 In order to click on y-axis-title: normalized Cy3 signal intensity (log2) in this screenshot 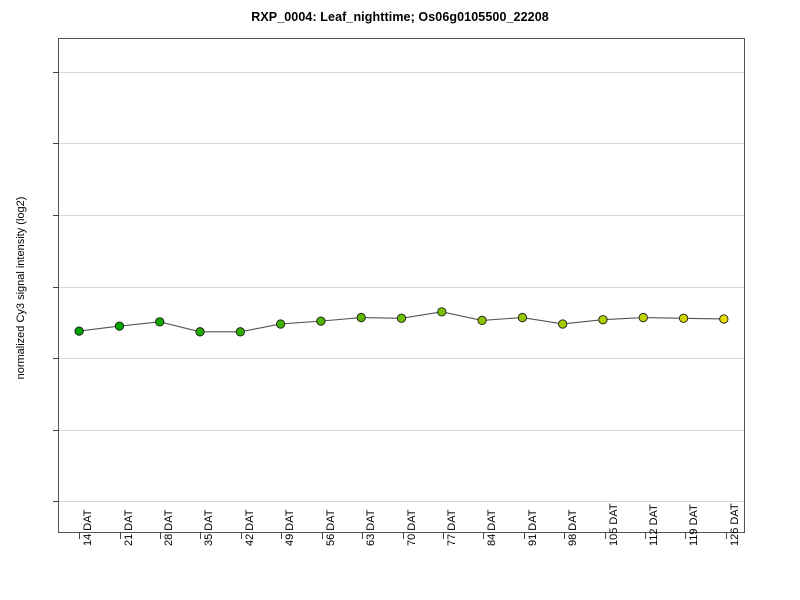, I will do `click(21, 288)`.